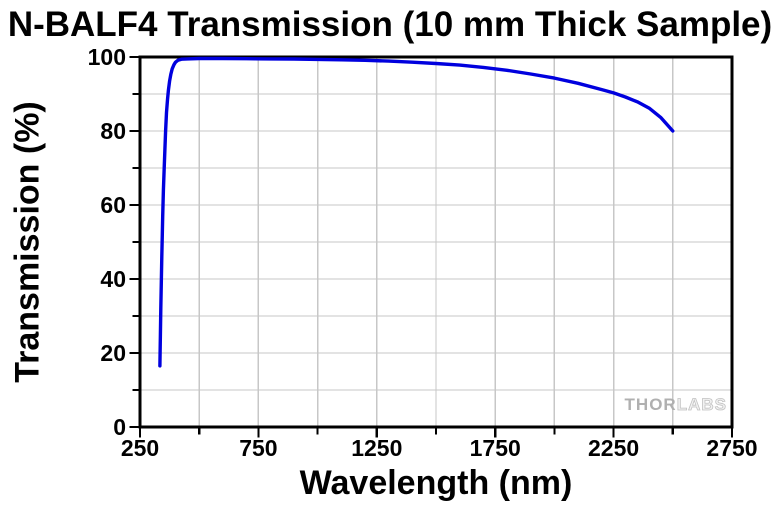 The width and height of the screenshot is (780, 511). I want to click on y-tick-label: 100, so click(107, 57).